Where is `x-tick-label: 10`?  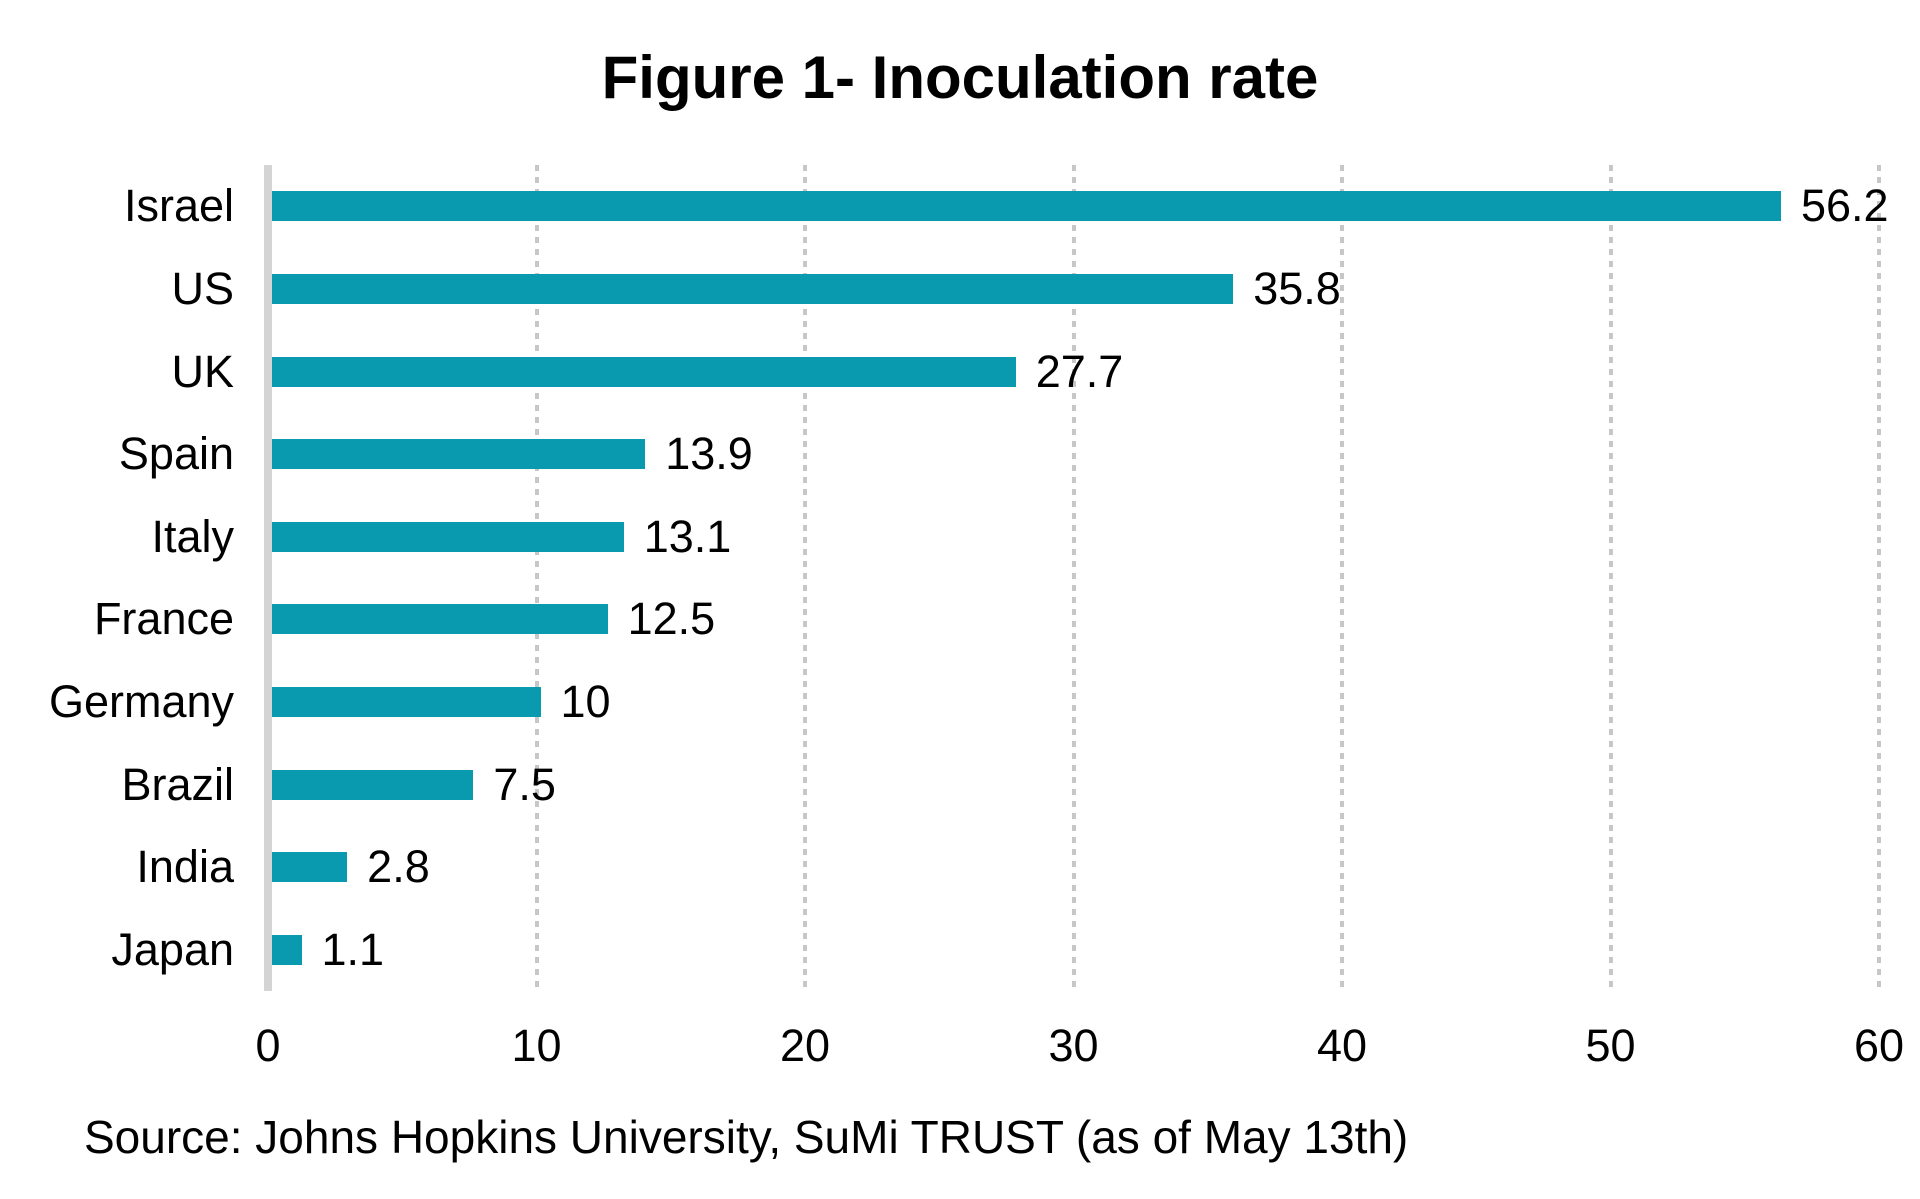 x-tick-label: 10 is located at coordinates (536, 1045).